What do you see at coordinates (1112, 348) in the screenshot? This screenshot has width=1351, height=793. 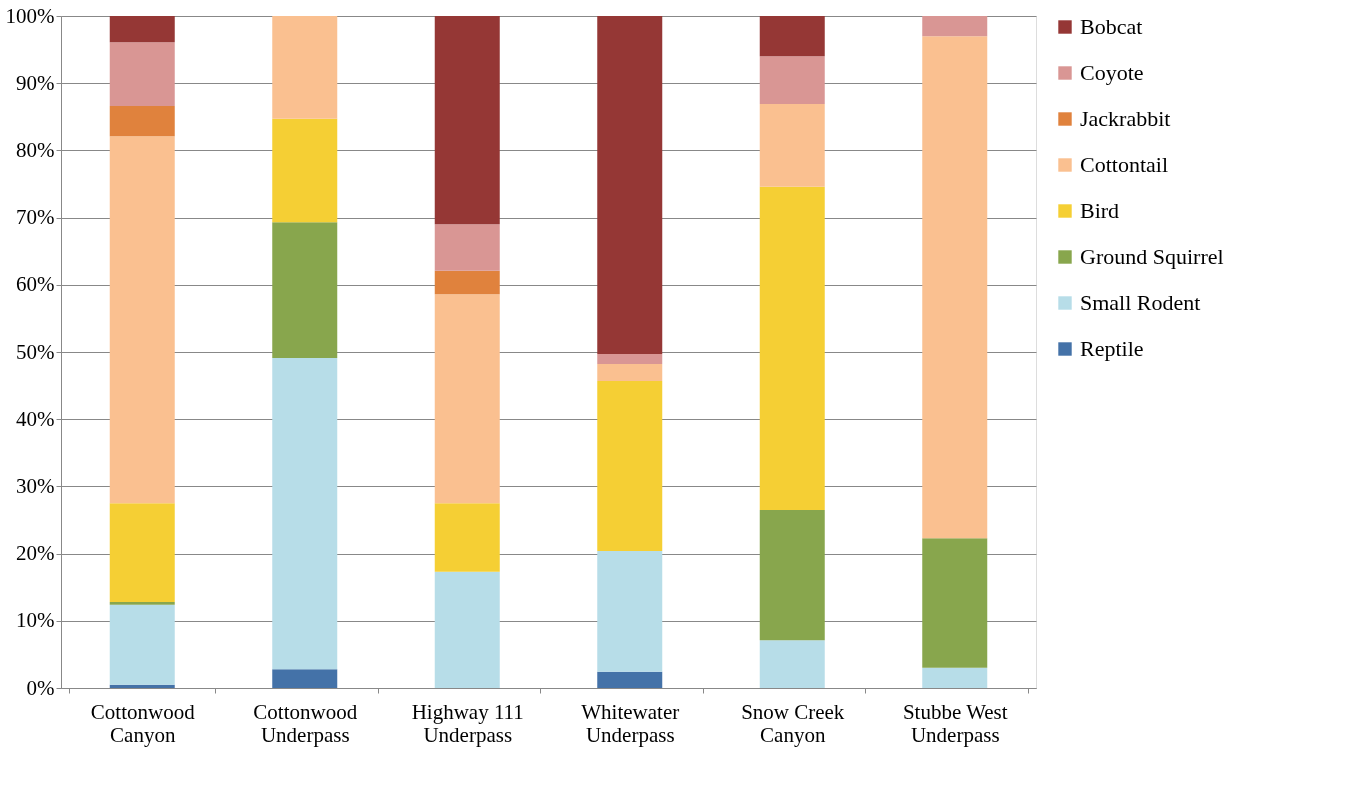 I see `legend-label: Reptile` at bounding box center [1112, 348].